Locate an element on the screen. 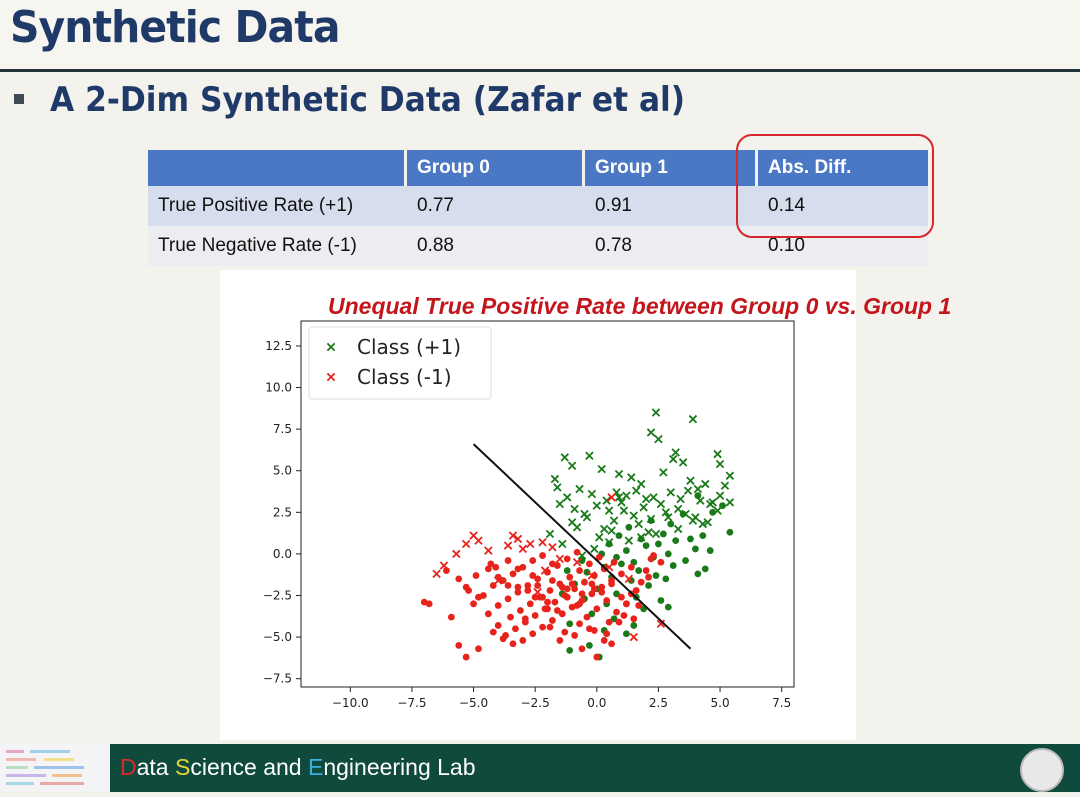 This screenshot has width=1080, height=797. x-tick-label: 0.0 is located at coordinates (596, 703).